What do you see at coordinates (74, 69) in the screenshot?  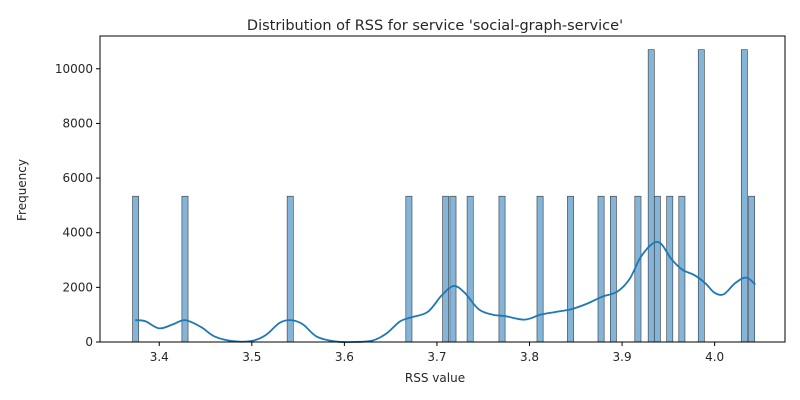 I see `y-tick-label: 10000` at bounding box center [74, 69].